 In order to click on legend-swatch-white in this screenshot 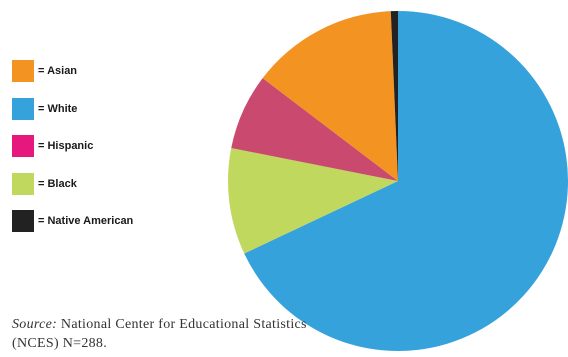, I will do `click(23, 108)`.